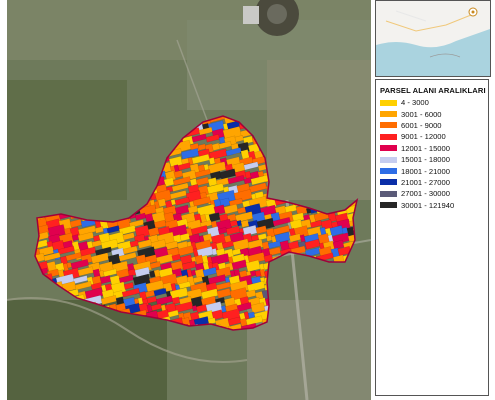  I want to click on inset-road, so click(431, 22).